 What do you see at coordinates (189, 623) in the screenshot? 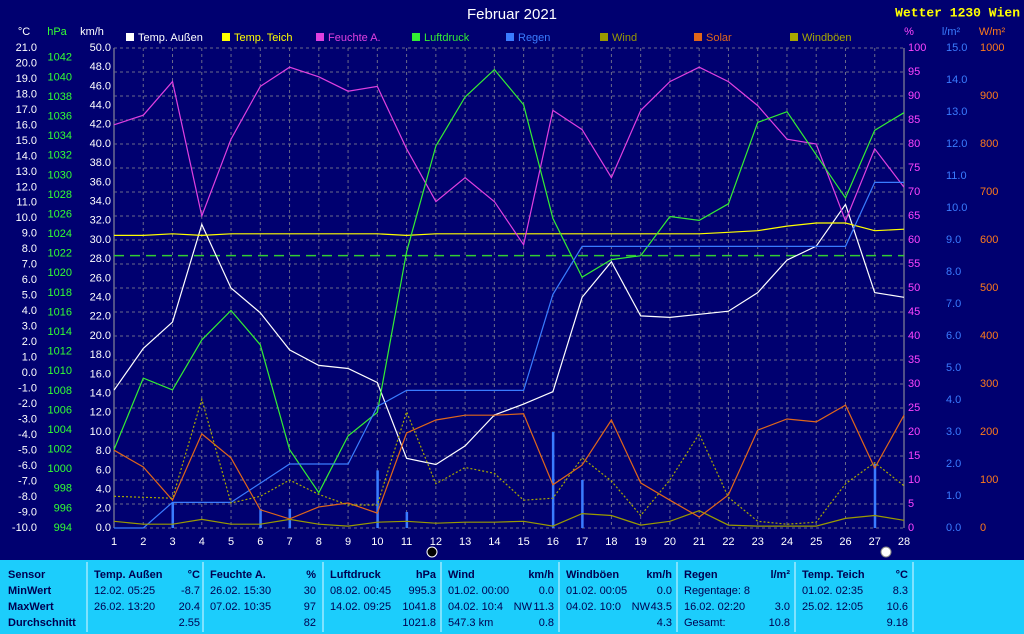
I see `cell-value: 2.55` at bounding box center [189, 623].